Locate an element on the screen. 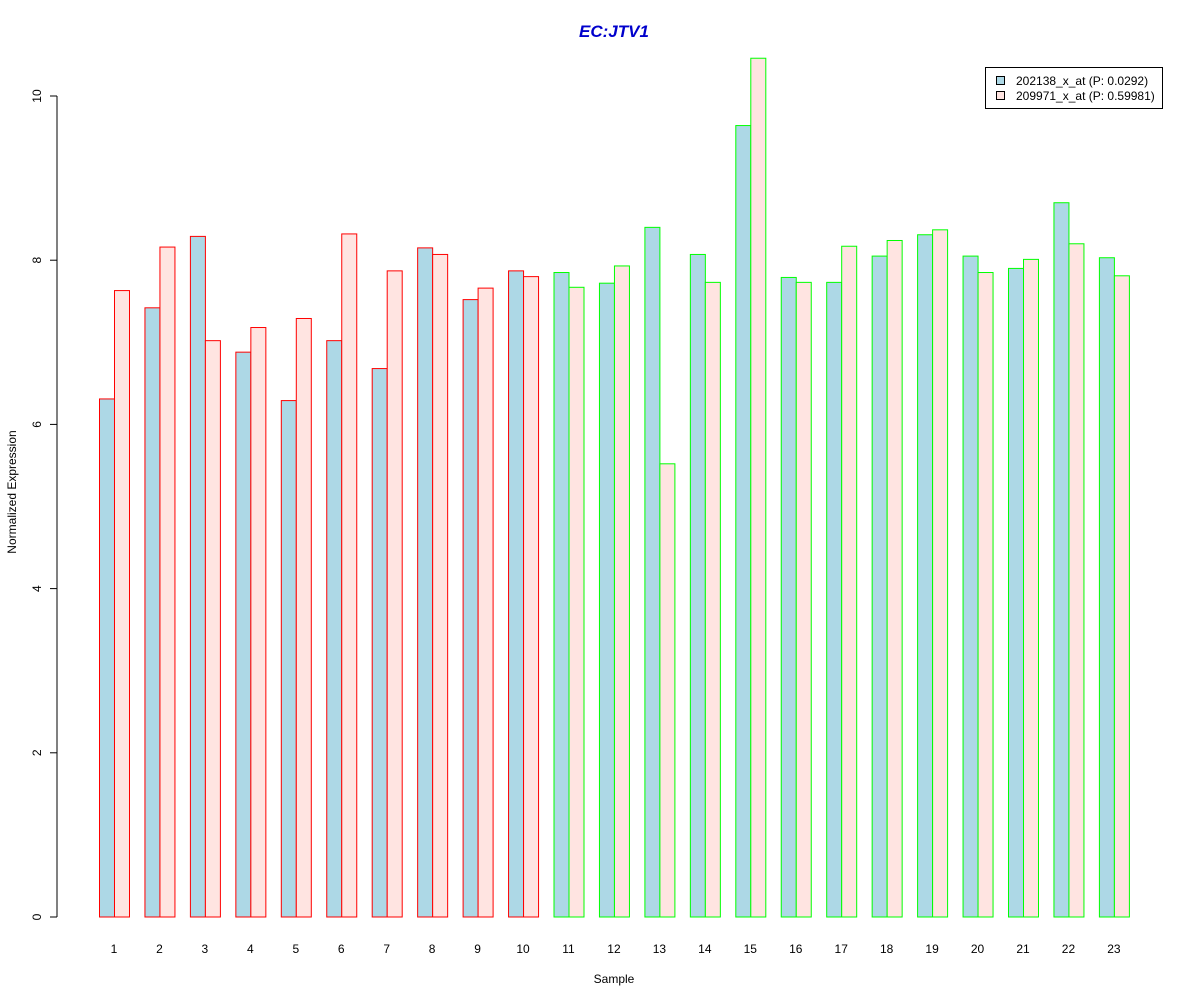 The width and height of the screenshot is (1200, 1000). x-tick-label: 3 is located at coordinates (205, 949).